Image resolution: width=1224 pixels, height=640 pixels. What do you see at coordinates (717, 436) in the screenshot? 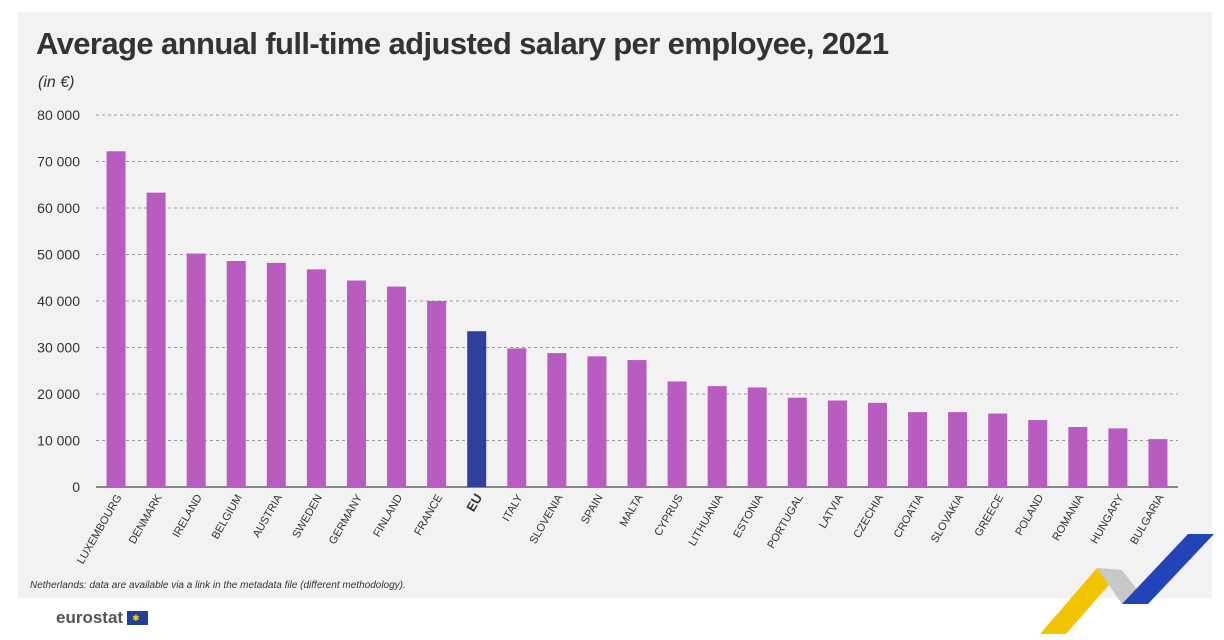
I see `bar-lithuania` at bounding box center [717, 436].